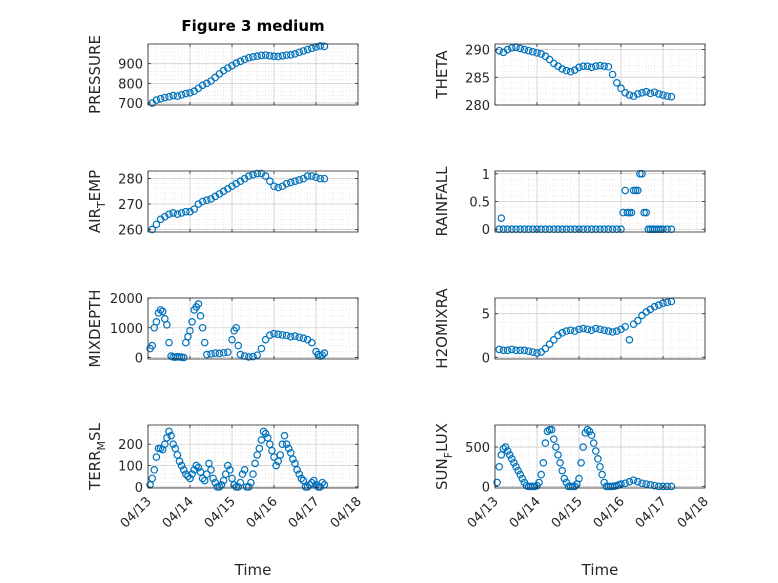  What do you see at coordinates (130, 180) in the screenshot?
I see `y-tick-label: 280` at bounding box center [130, 180].